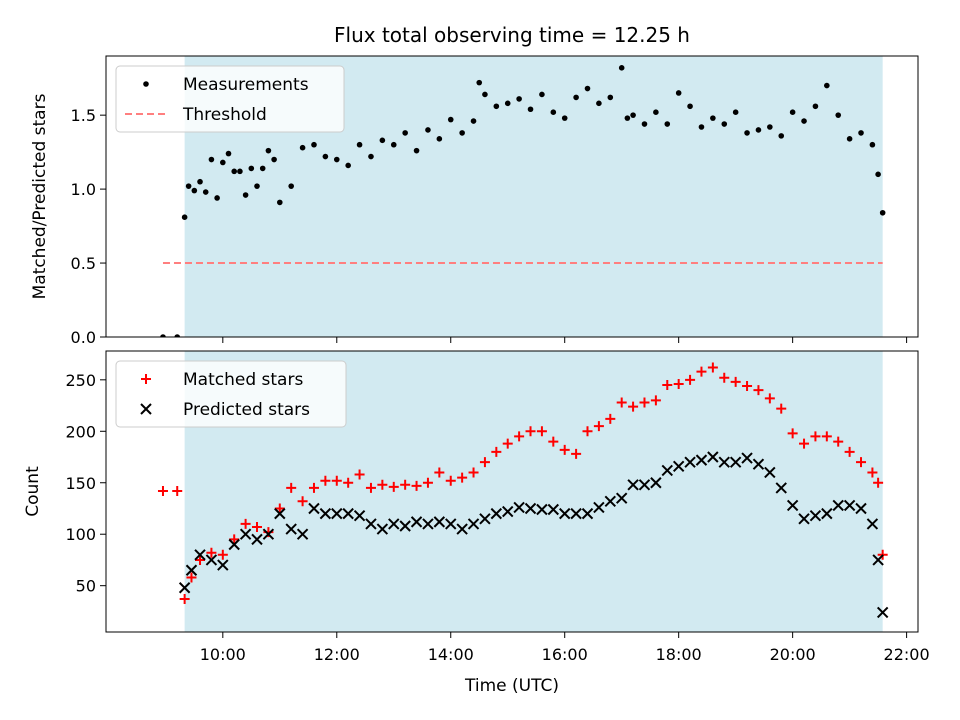 The width and height of the screenshot is (960, 720). Describe the element at coordinates (40, 196) in the screenshot. I see `y-axis-label: Matched/Predicted stars` at that location.